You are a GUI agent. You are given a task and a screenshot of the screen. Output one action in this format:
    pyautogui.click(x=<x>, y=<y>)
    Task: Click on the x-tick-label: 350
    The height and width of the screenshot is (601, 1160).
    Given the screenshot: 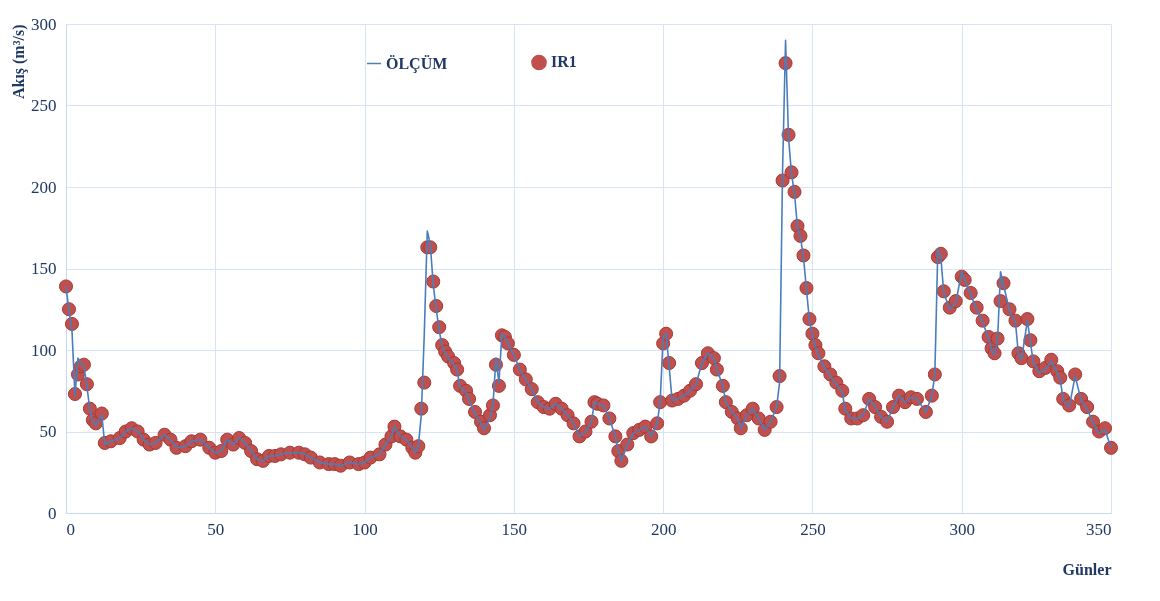 What is the action you would take?
    pyautogui.click(x=1099, y=529)
    